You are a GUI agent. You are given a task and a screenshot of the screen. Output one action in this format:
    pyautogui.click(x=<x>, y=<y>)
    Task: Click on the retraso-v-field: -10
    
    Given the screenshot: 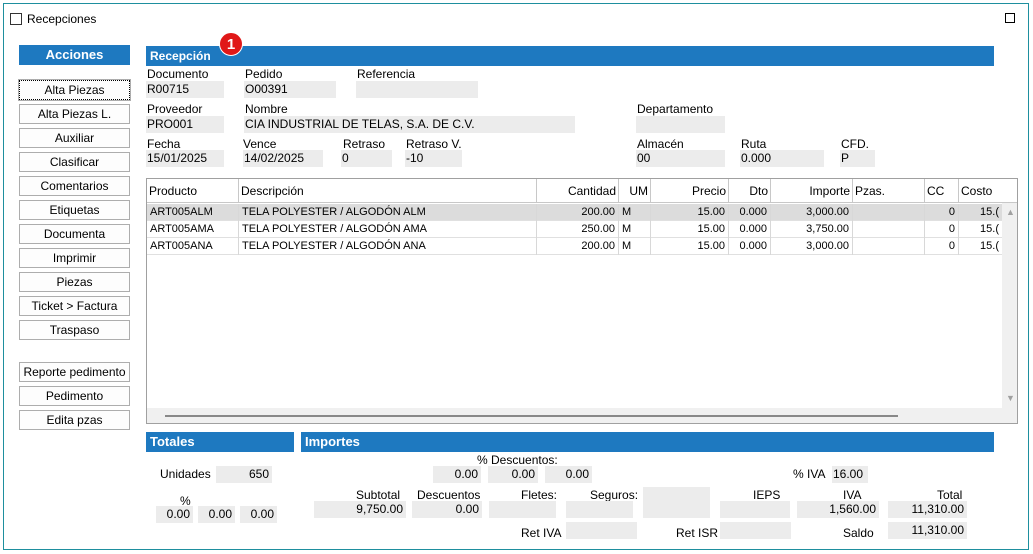 What is the action you would take?
    pyautogui.click(x=433, y=158)
    